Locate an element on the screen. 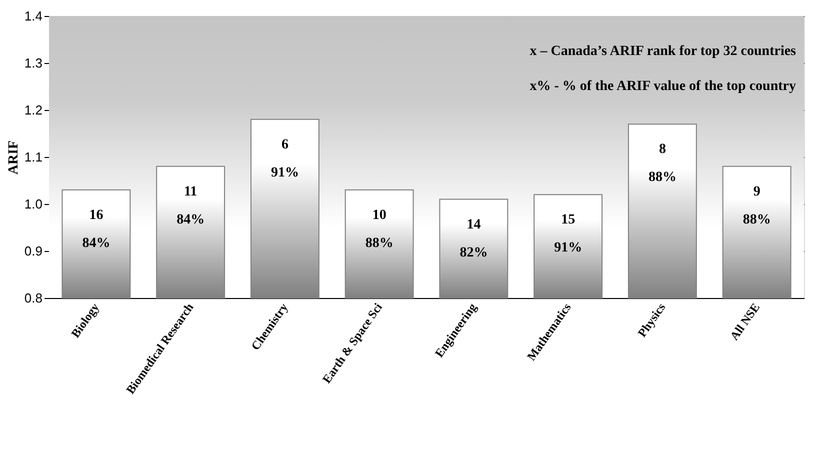 The height and width of the screenshot is (474, 827). annotation: 14 82% is located at coordinates (474, 238).